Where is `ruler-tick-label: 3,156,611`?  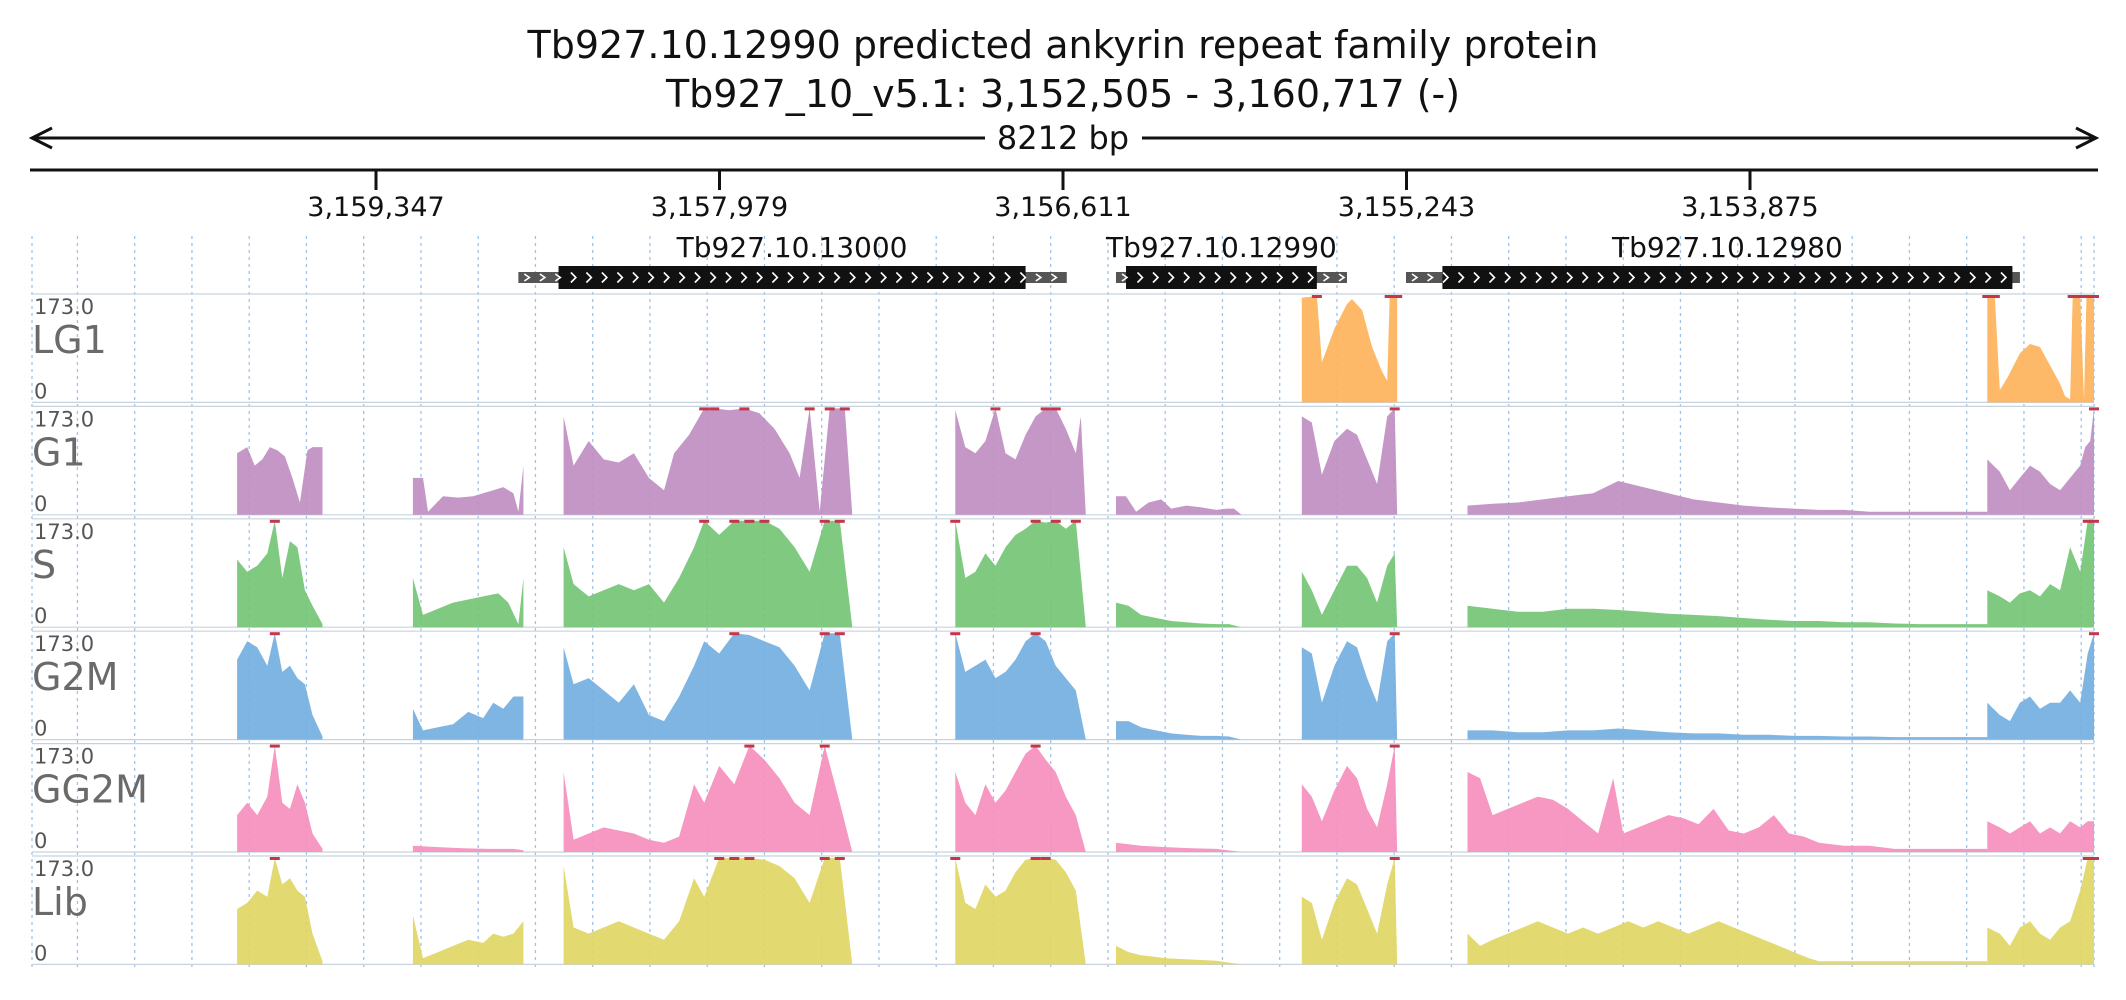
ruler-tick-label: 3,156,611 is located at coordinates (1062, 207).